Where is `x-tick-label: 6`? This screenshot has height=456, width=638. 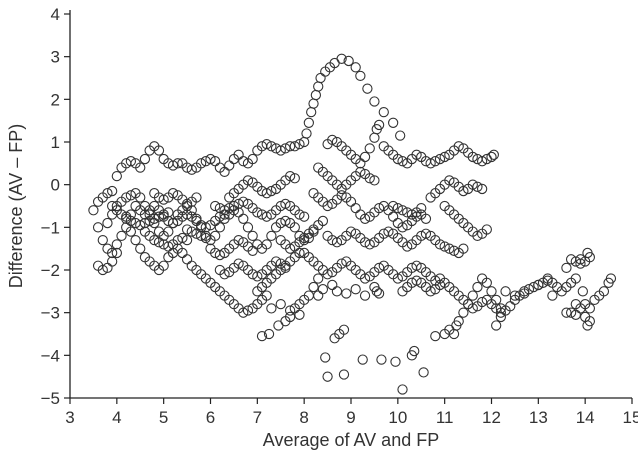
x-tick-label: 6 is located at coordinates (210, 417).